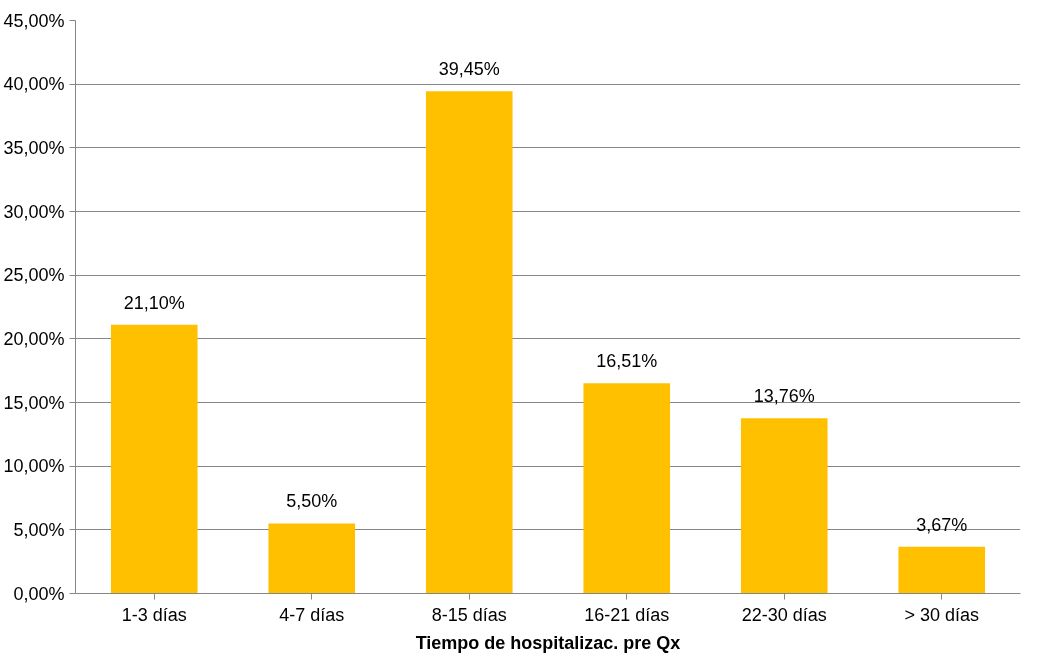 The height and width of the screenshot is (662, 1040). Describe the element at coordinates (942, 524) in the screenshot. I see `data-label: 3,67%` at that location.